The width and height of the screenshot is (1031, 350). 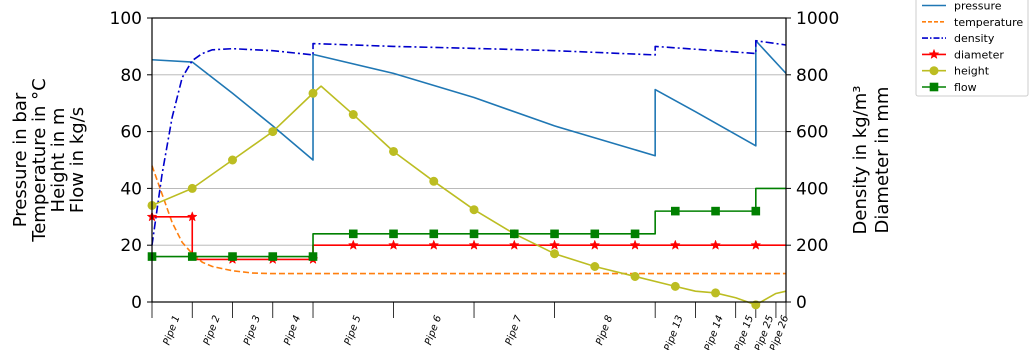 I want to click on y-axis-label-right: Density in kg/m³ Diameter in mm, so click(x=871, y=160).